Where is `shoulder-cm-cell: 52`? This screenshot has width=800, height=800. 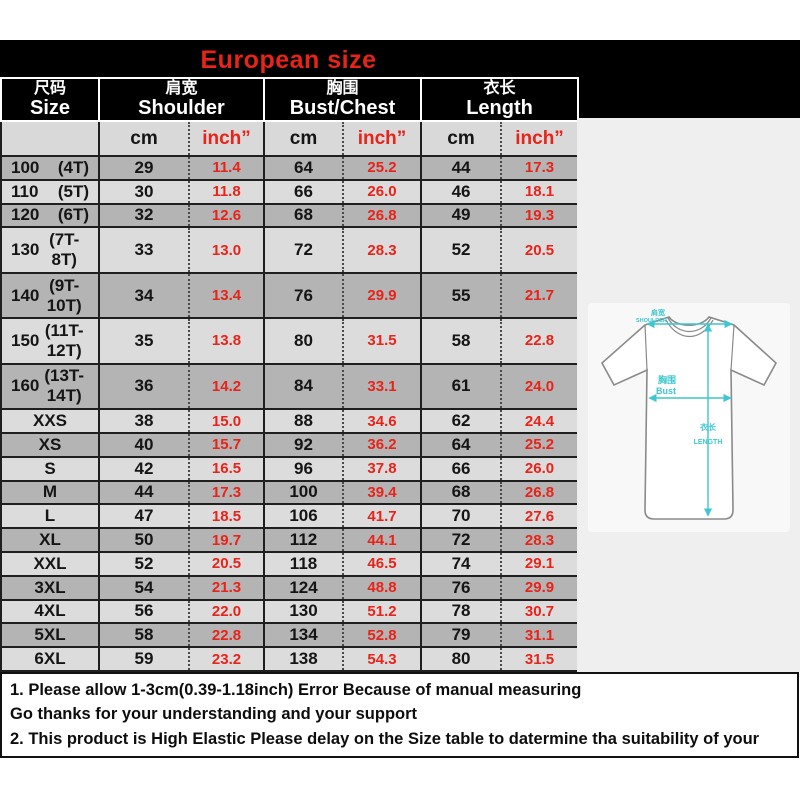
shoulder-cm-cell: 52 is located at coordinates (144, 564).